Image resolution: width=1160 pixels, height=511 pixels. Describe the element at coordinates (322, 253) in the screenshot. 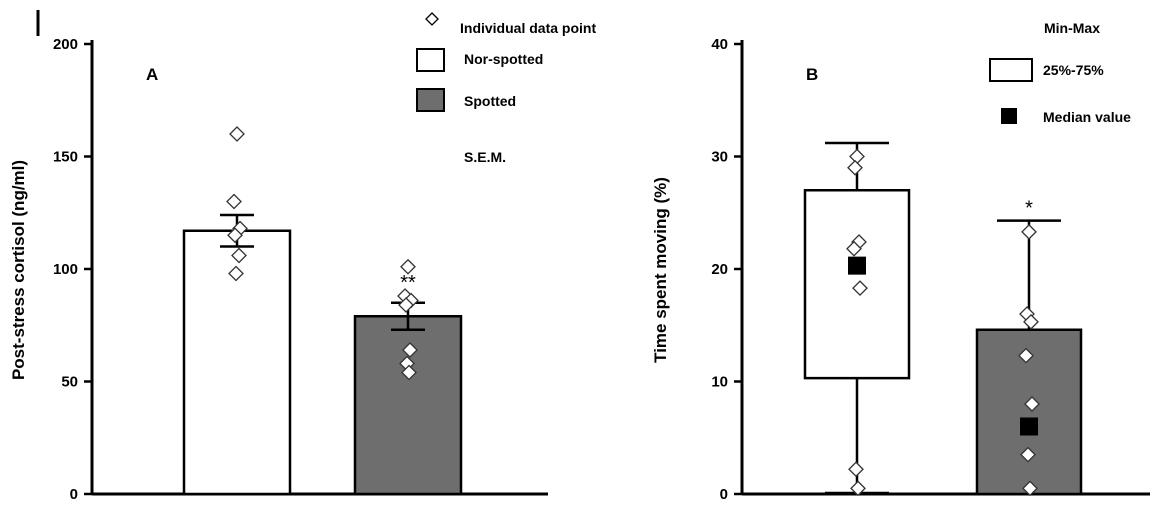

I see `panel-a-individual-points` at that location.